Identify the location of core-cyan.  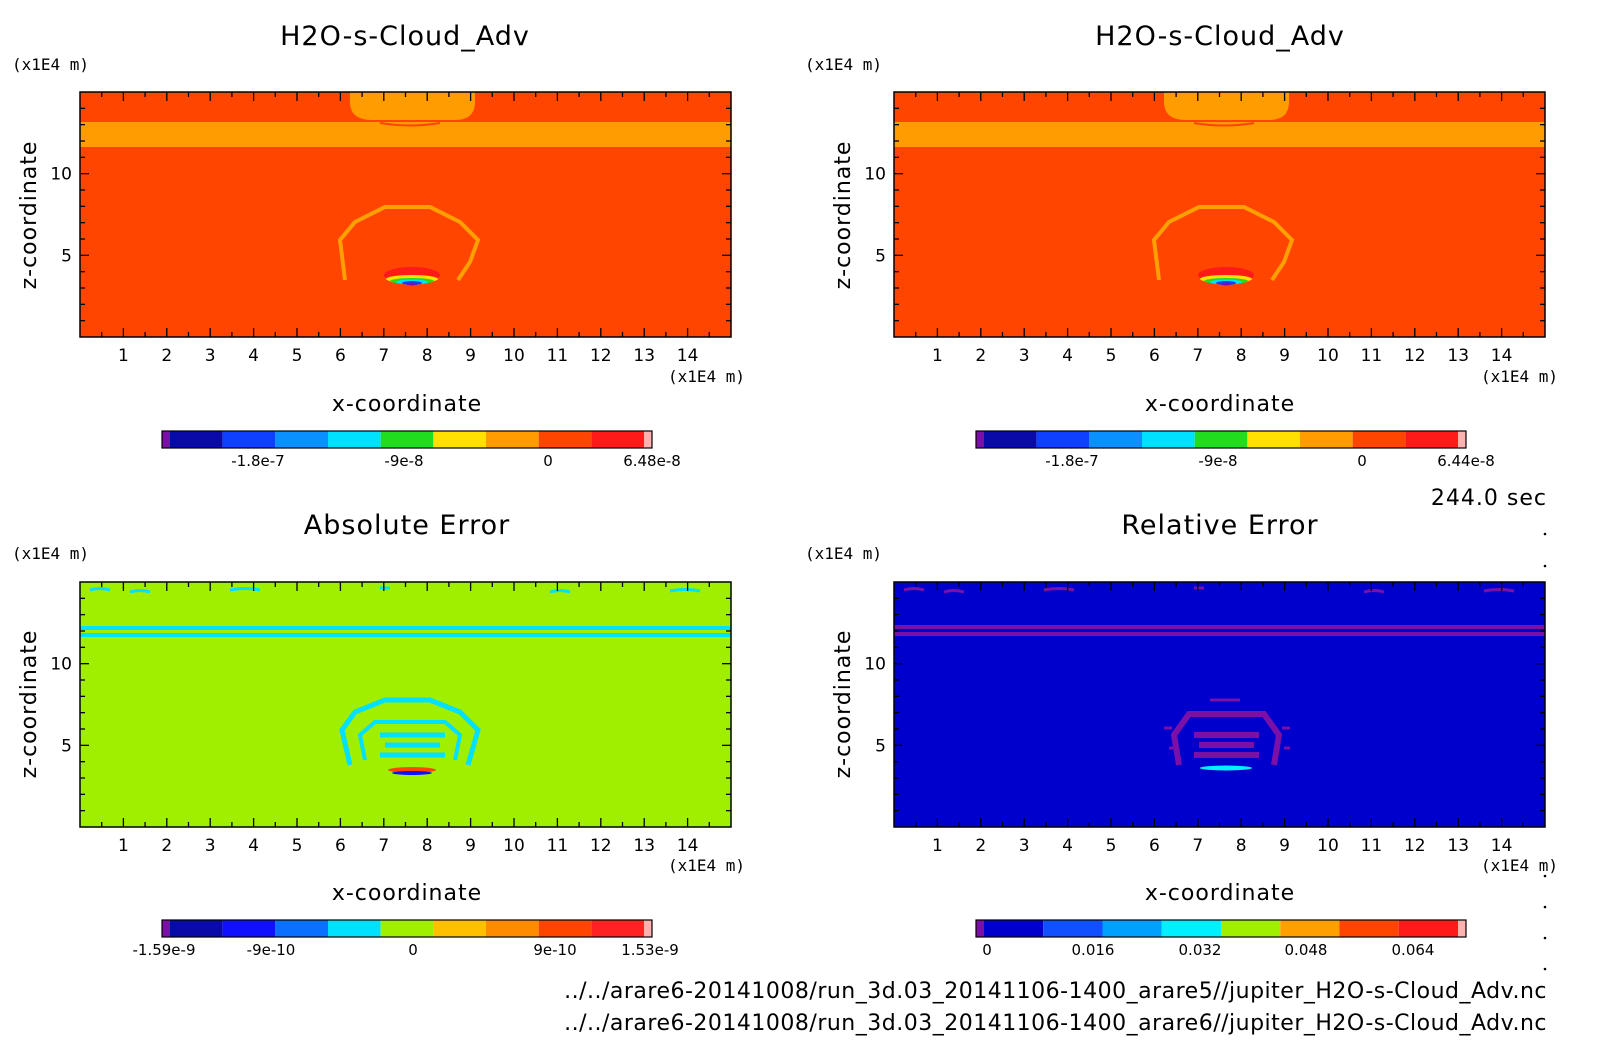
(1226, 768).